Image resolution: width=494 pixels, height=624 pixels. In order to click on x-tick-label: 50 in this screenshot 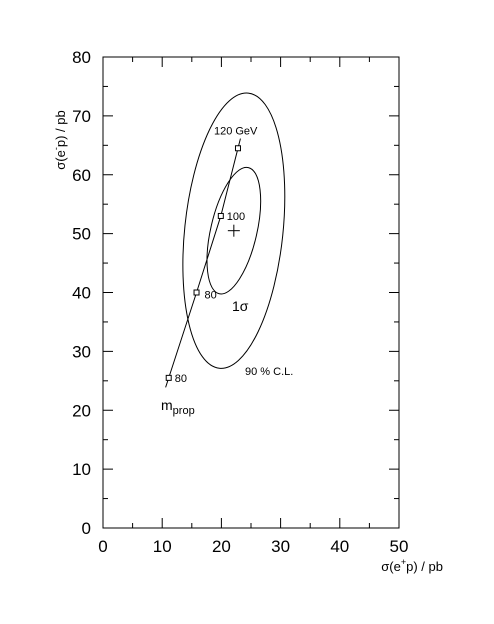, I will do `click(399, 546)`.